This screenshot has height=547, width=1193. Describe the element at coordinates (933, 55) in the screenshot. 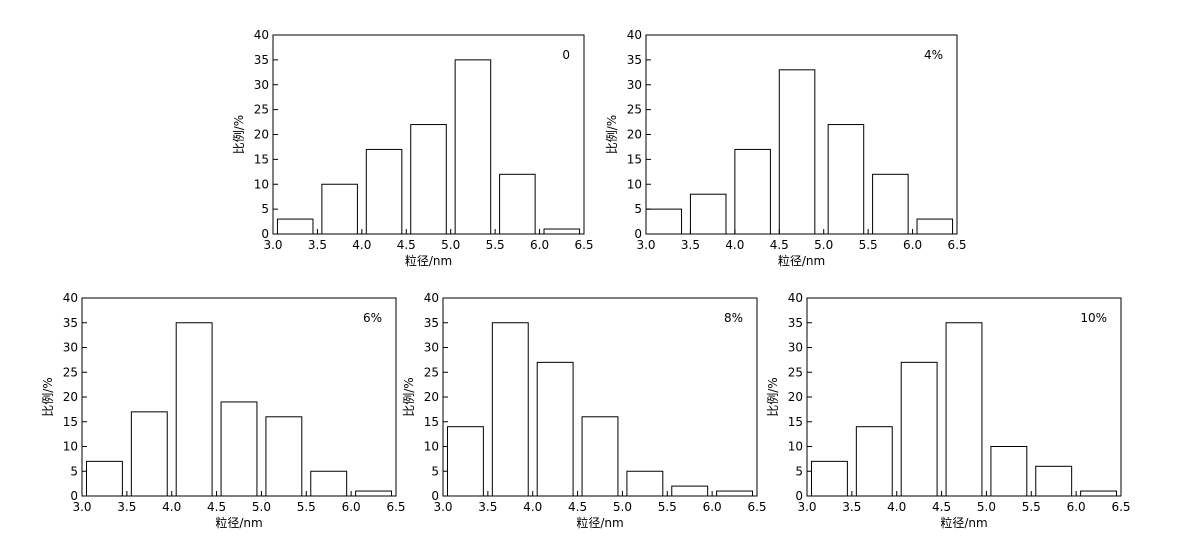

I see `panel-label: 4%` at that location.